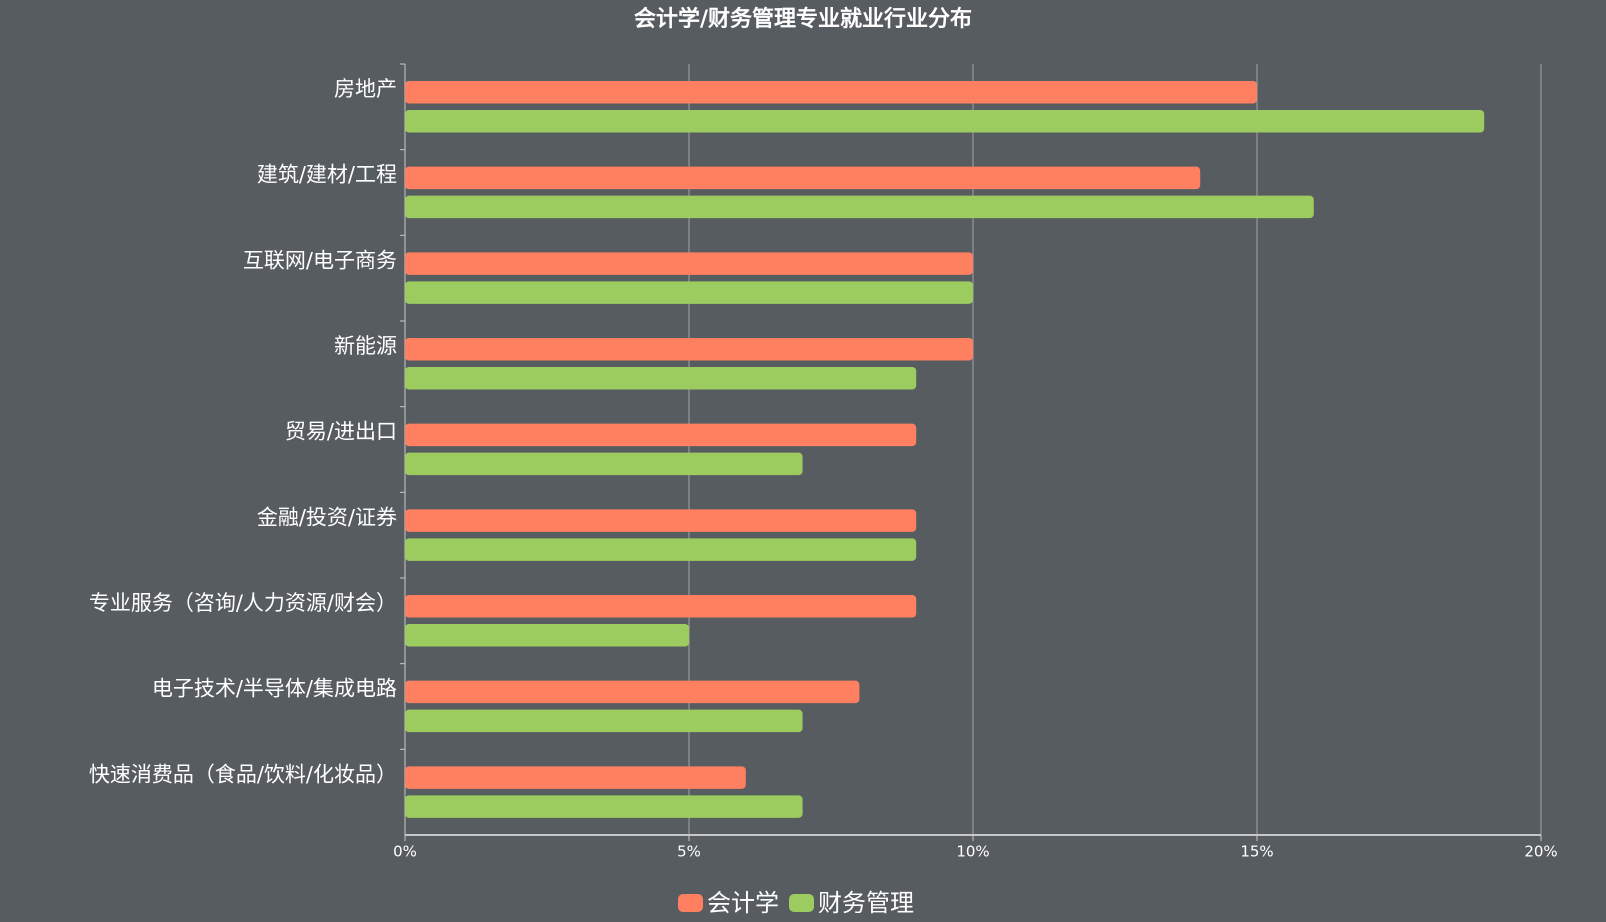  I want to click on legend-label: 会计学, so click(743, 903).